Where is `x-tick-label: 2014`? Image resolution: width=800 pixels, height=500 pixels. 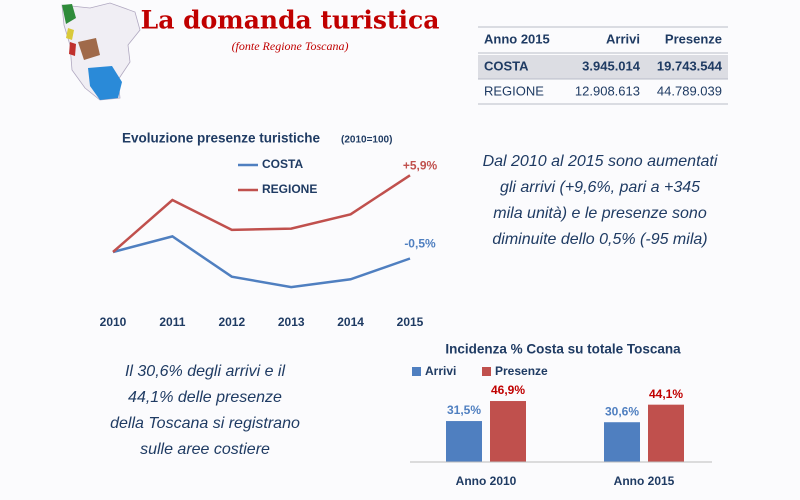
x-tick-label: 2014 is located at coordinates (350, 322).